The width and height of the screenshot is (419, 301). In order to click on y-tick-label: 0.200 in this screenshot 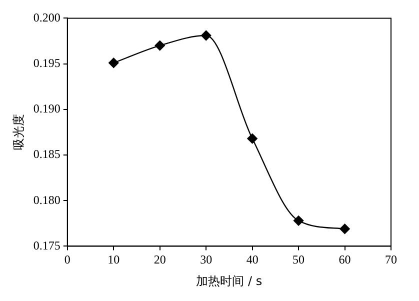, I will do `click(46, 17)`.